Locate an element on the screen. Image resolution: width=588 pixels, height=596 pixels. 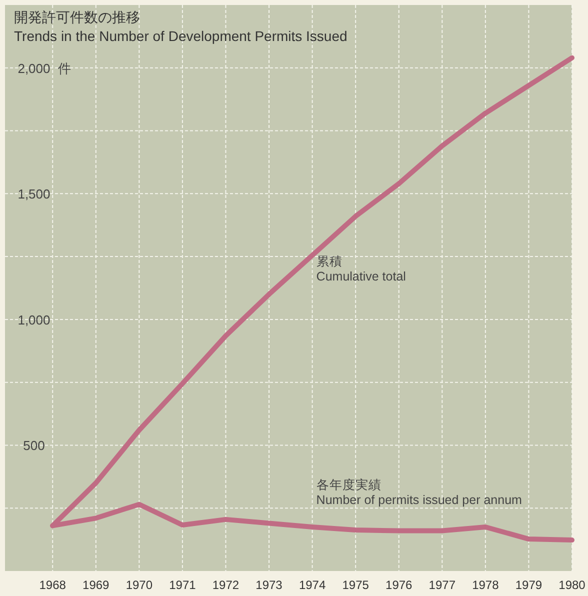
series-label: 累積 Cumulative total is located at coordinates (361, 269).